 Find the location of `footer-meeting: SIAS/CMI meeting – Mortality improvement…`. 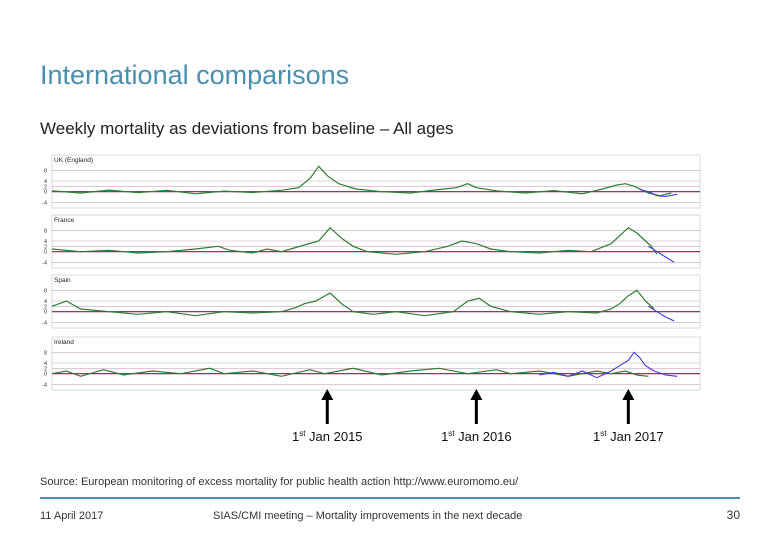

footer-meeting: SIAS/CMI meeting – Mortality improvement… is located at coordinates (368, 516).